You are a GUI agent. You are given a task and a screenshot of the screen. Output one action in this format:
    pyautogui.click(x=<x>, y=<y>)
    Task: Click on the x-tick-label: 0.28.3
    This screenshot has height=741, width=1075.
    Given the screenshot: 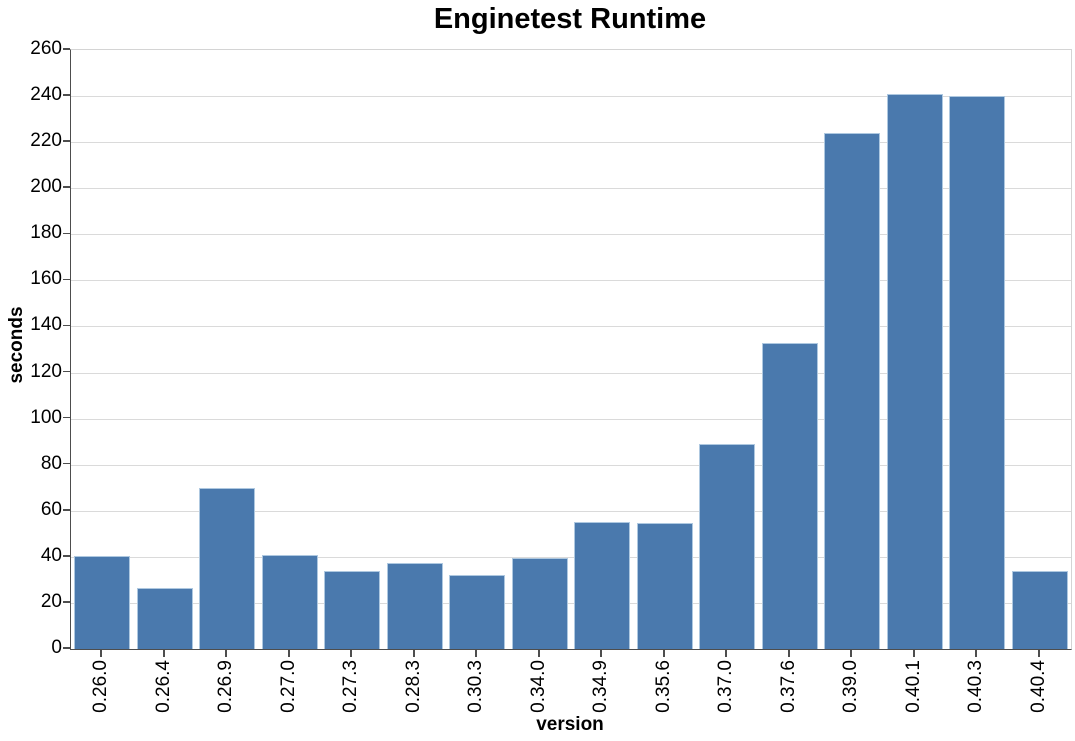 What is the action you would take?
    pyautogui.click(x=413, y=686)
    